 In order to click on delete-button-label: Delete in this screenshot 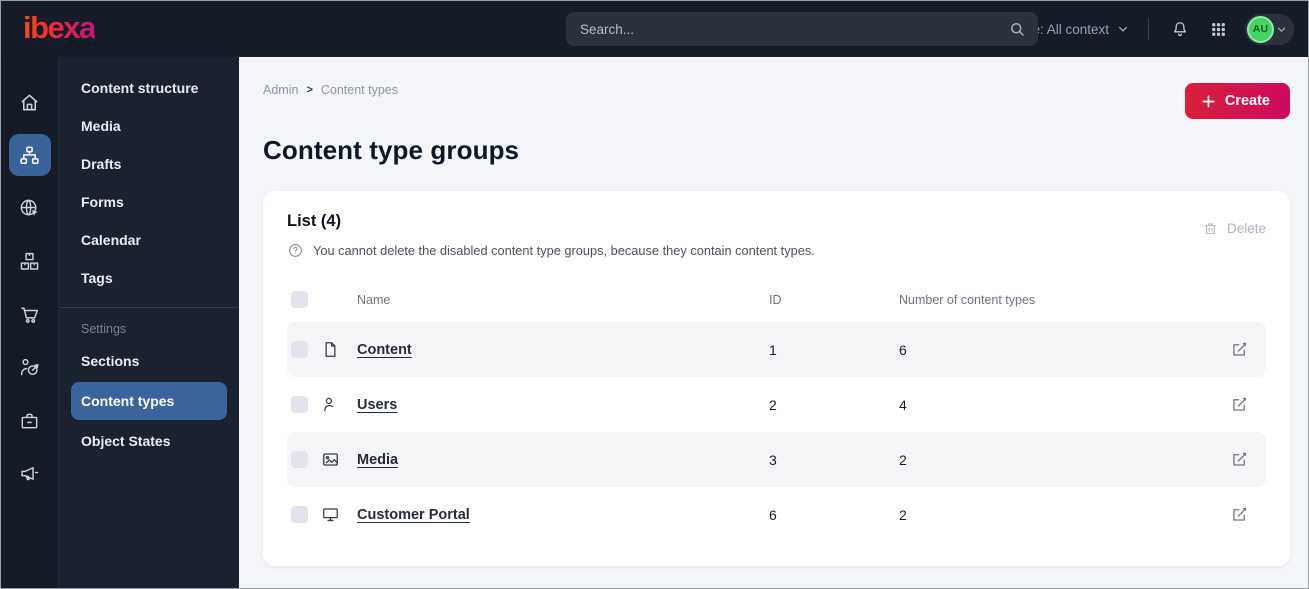, I will do `click(1246, 228)`.